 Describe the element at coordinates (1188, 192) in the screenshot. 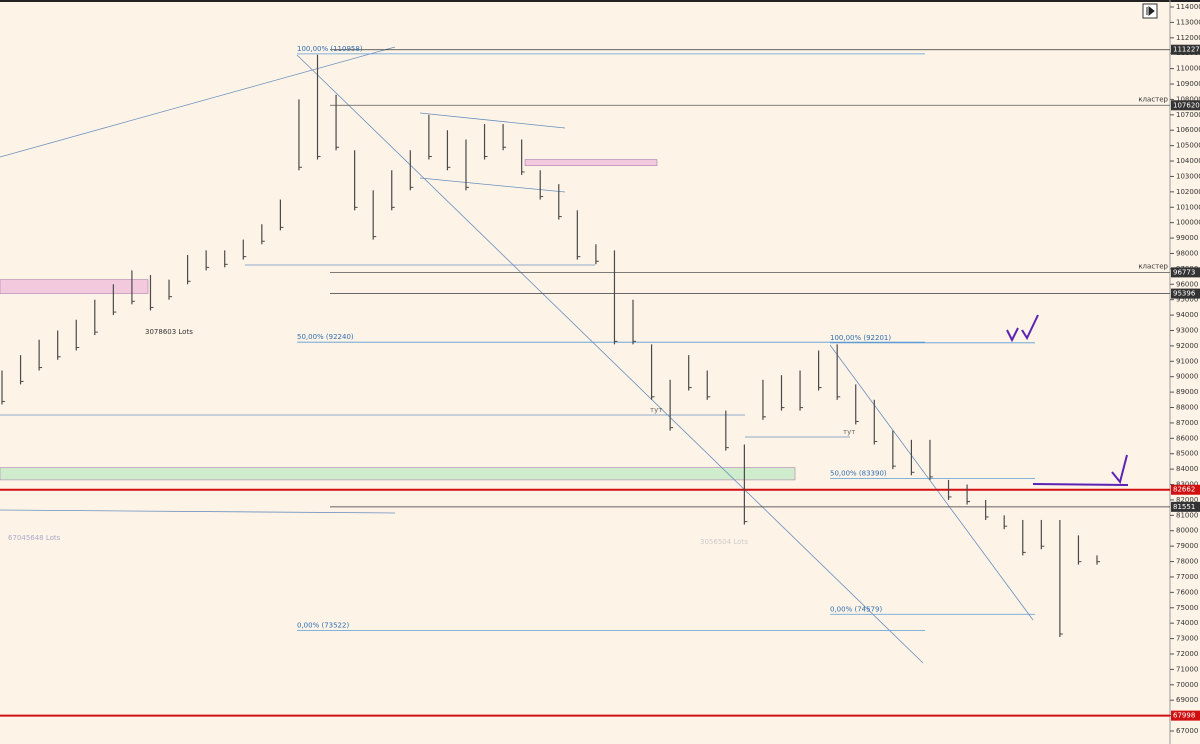

I see `y-tick-label: 102000` at that location.